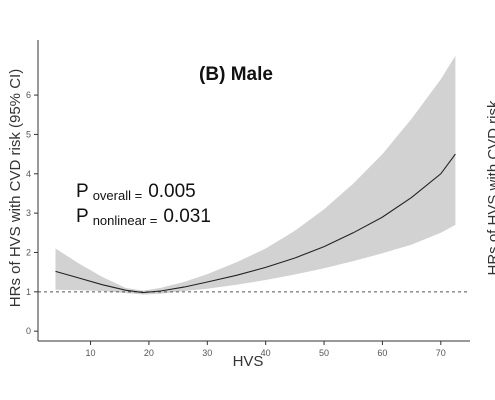  Describe the element at coordinates (236, 74) in the screenshot. I see `chart-title: (B) Male` at that location.